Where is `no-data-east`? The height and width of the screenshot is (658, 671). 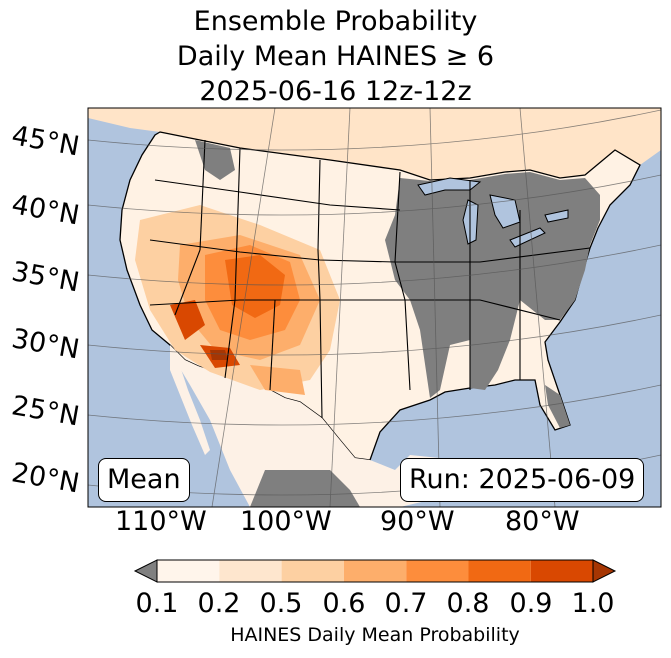 no-data-east is located at coordinates (492, 285).